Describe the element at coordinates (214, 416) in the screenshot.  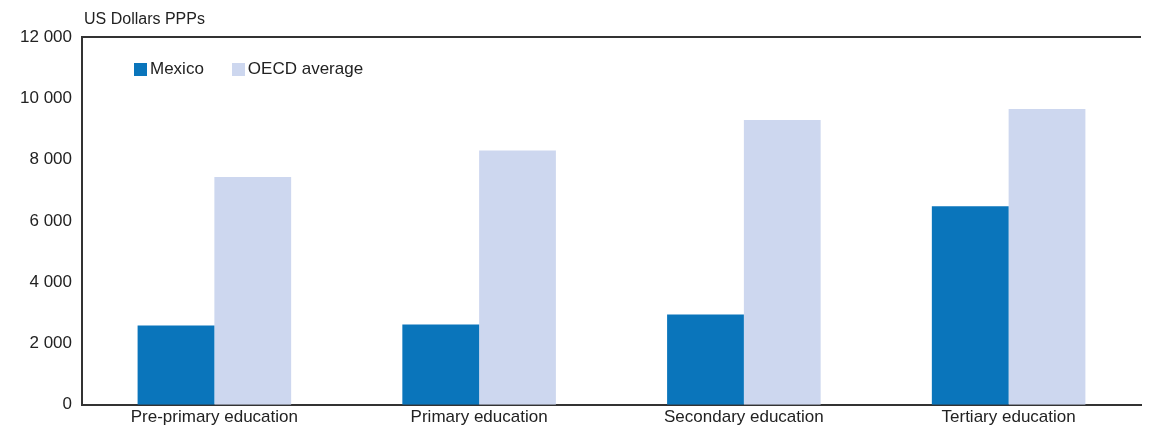
I see `x-tick-label: Pre-primary education` at that location.